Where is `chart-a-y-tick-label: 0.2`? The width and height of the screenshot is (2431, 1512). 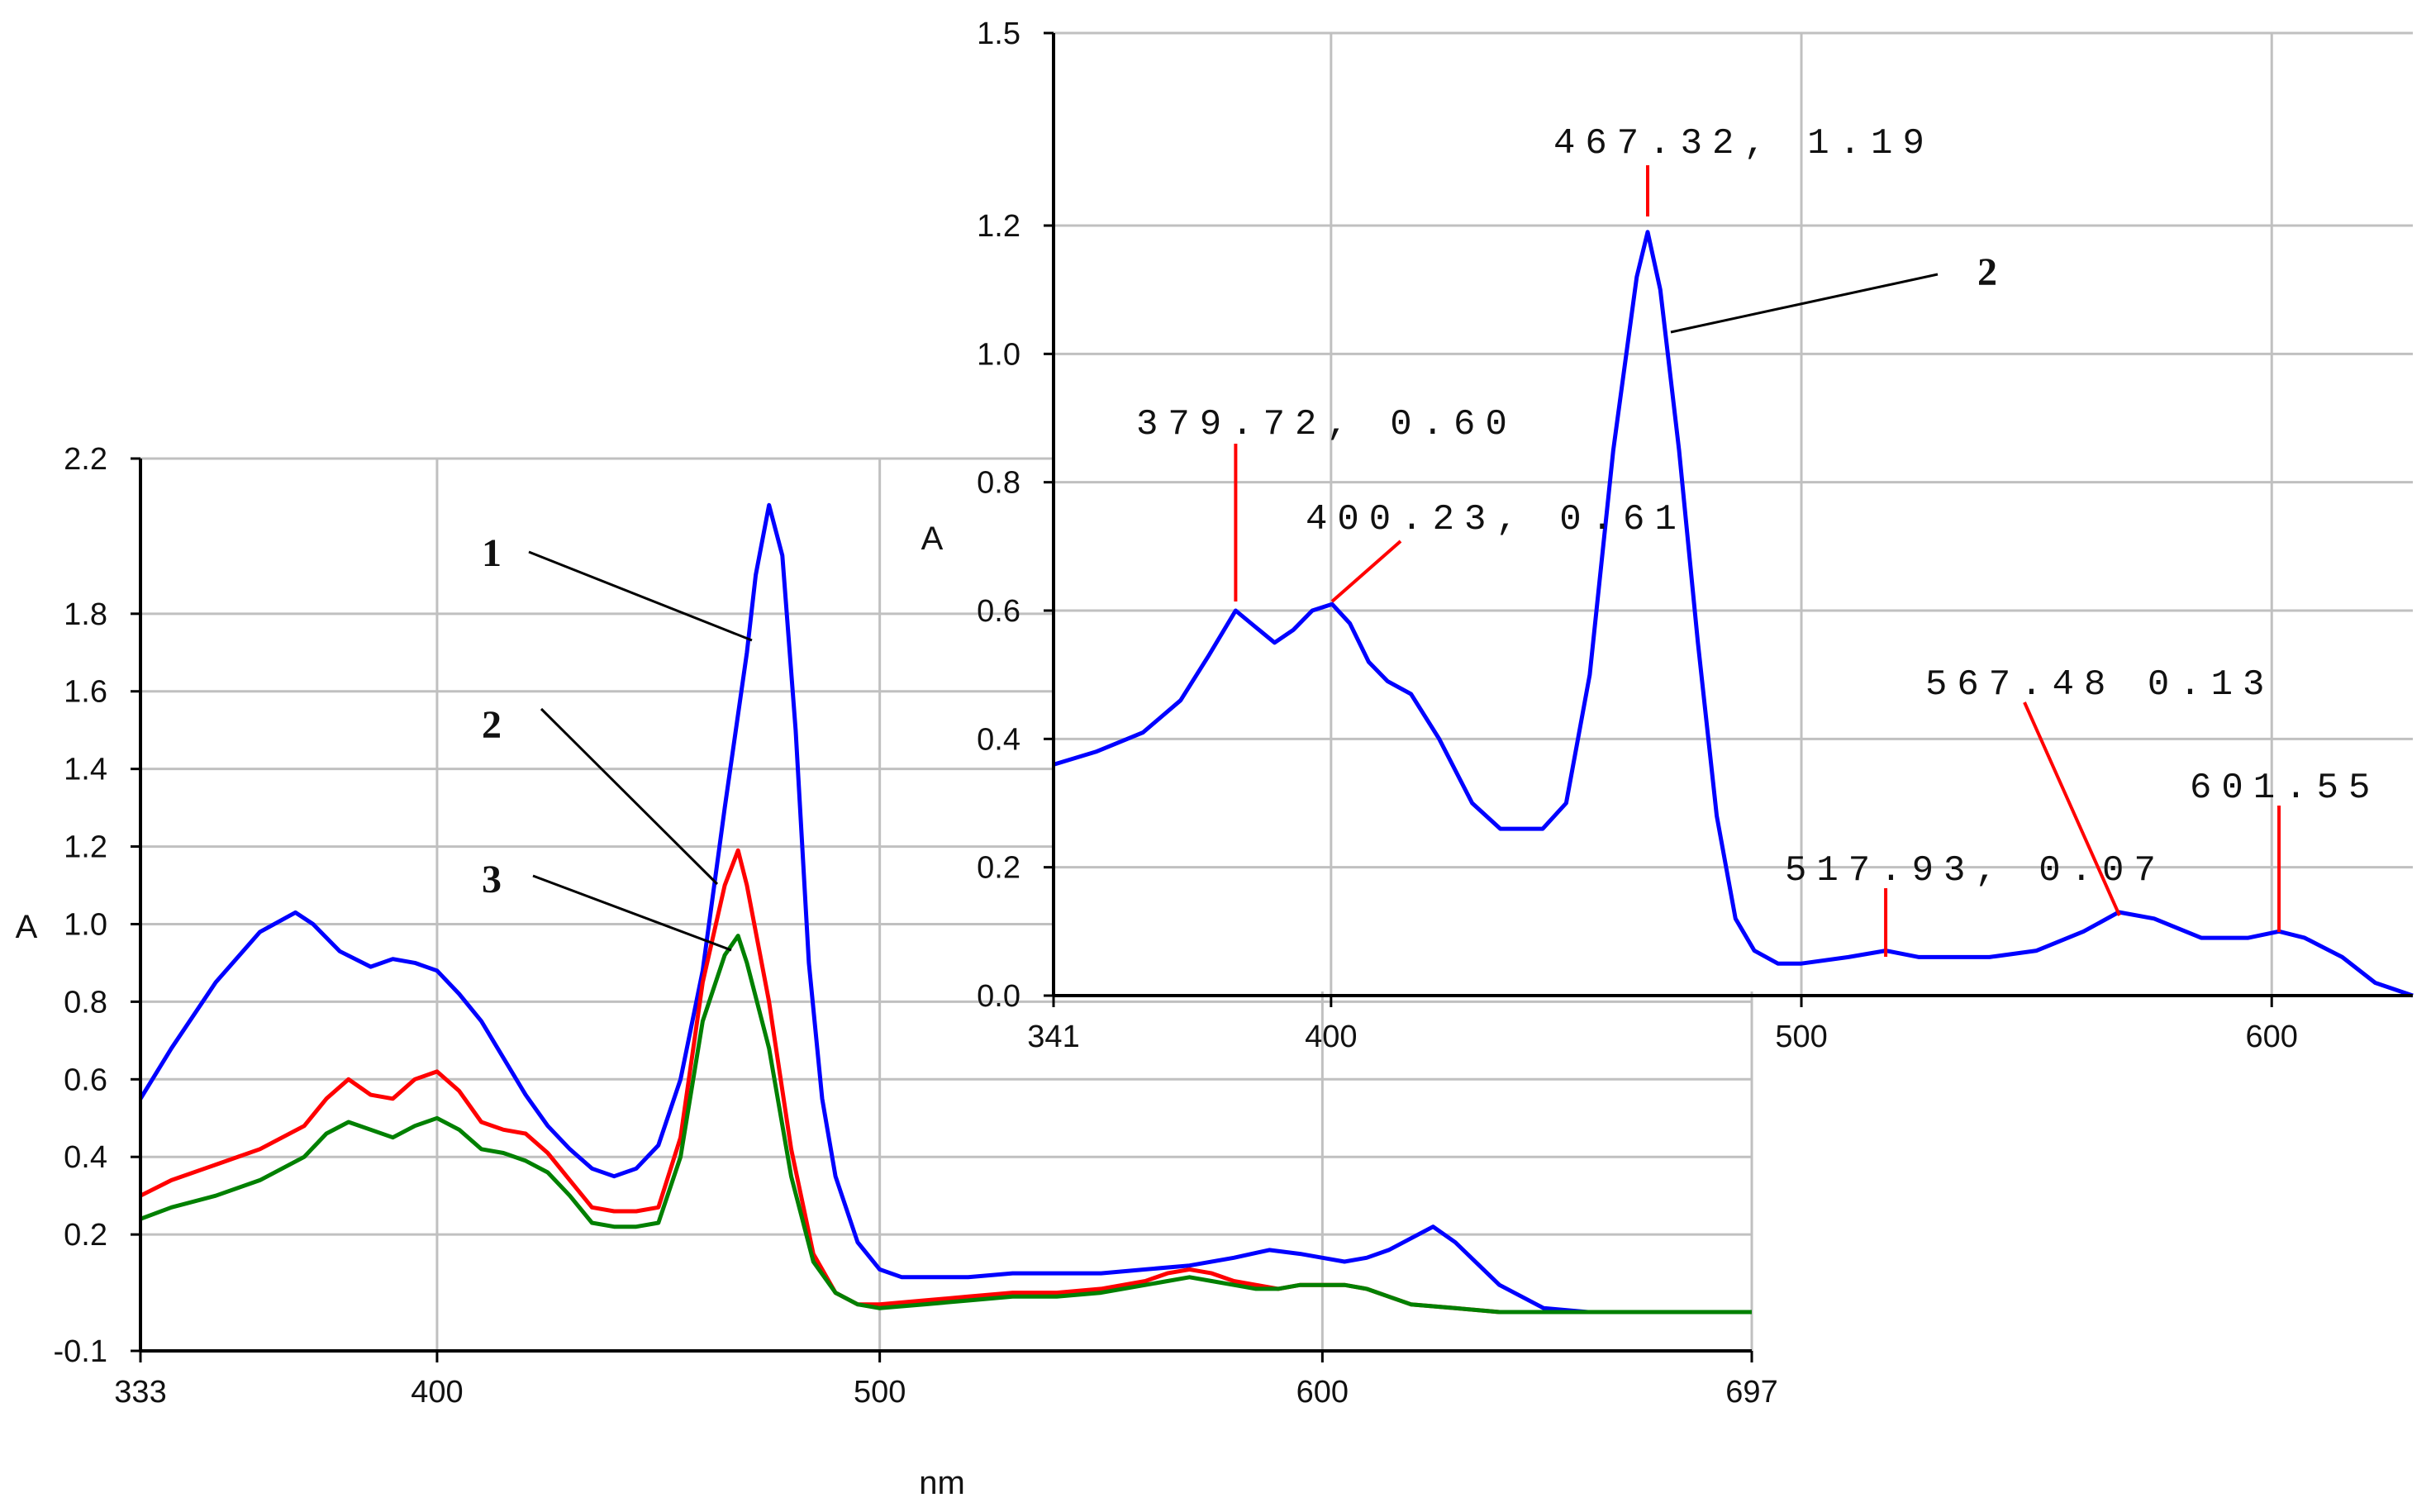
chart-a-y-tick-label: 0.2 is located at coordinates (85, 1235).